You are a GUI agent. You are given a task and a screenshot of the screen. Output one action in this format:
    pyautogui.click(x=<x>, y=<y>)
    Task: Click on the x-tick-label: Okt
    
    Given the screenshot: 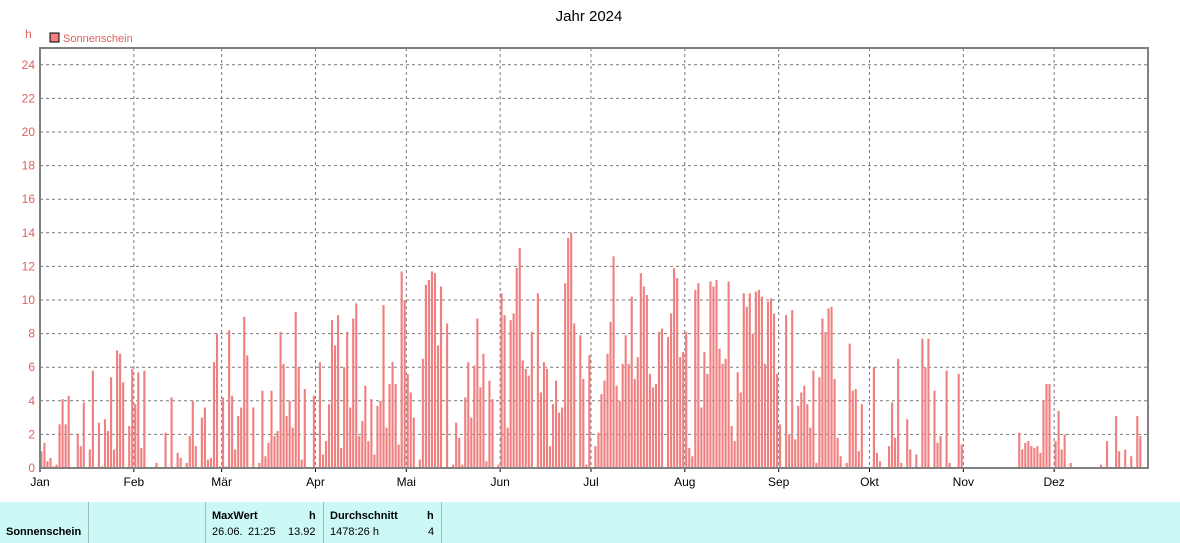 What is the action you would take?
    pyautogui.click(x=869, y=482)
    